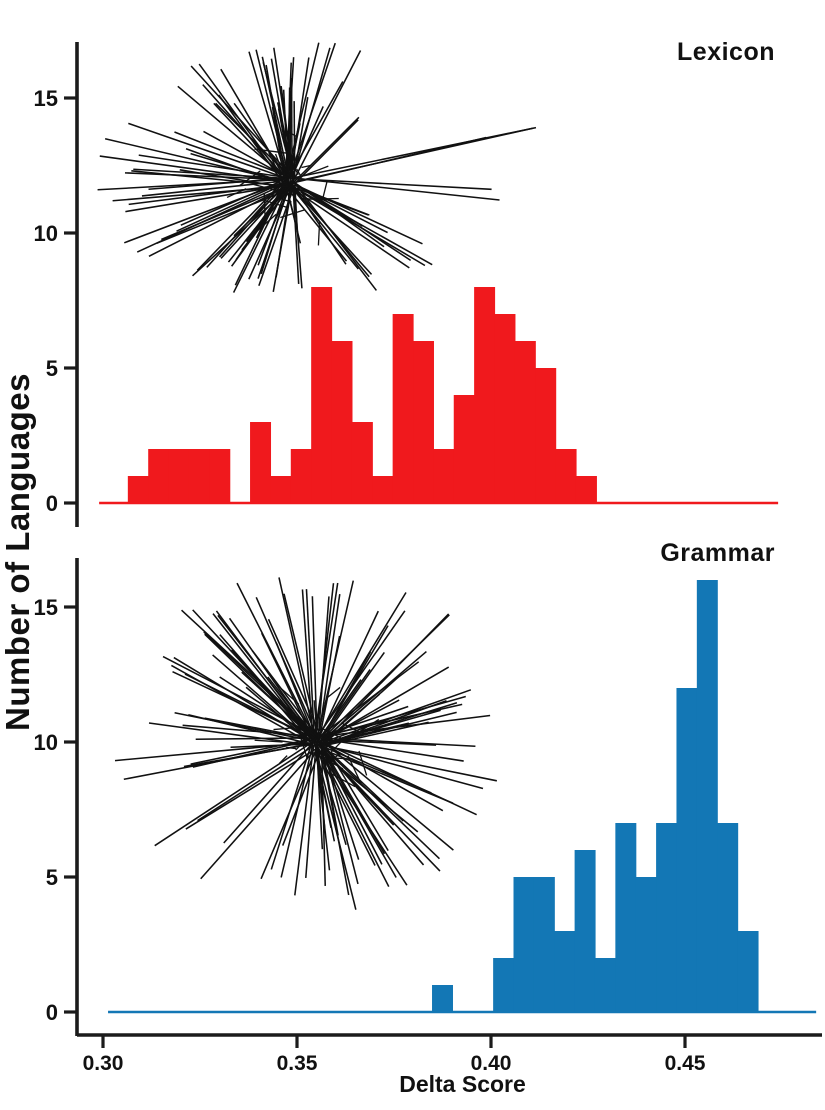 The width and height of the screenshot is (825, 1110). I want to click on x-tick-label: 0.35, so click(297, 1063).